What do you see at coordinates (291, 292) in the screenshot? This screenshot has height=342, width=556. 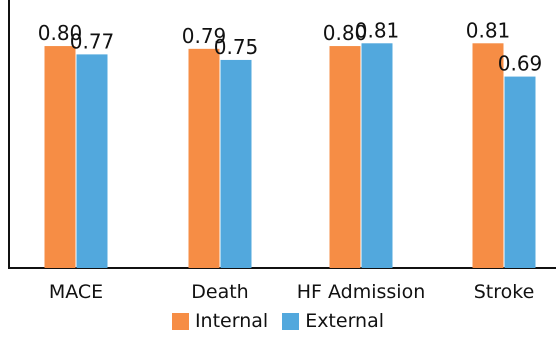 I see `category-labels-group: MACE Death HF Admission Stroke` at bounding box center [291, 292].